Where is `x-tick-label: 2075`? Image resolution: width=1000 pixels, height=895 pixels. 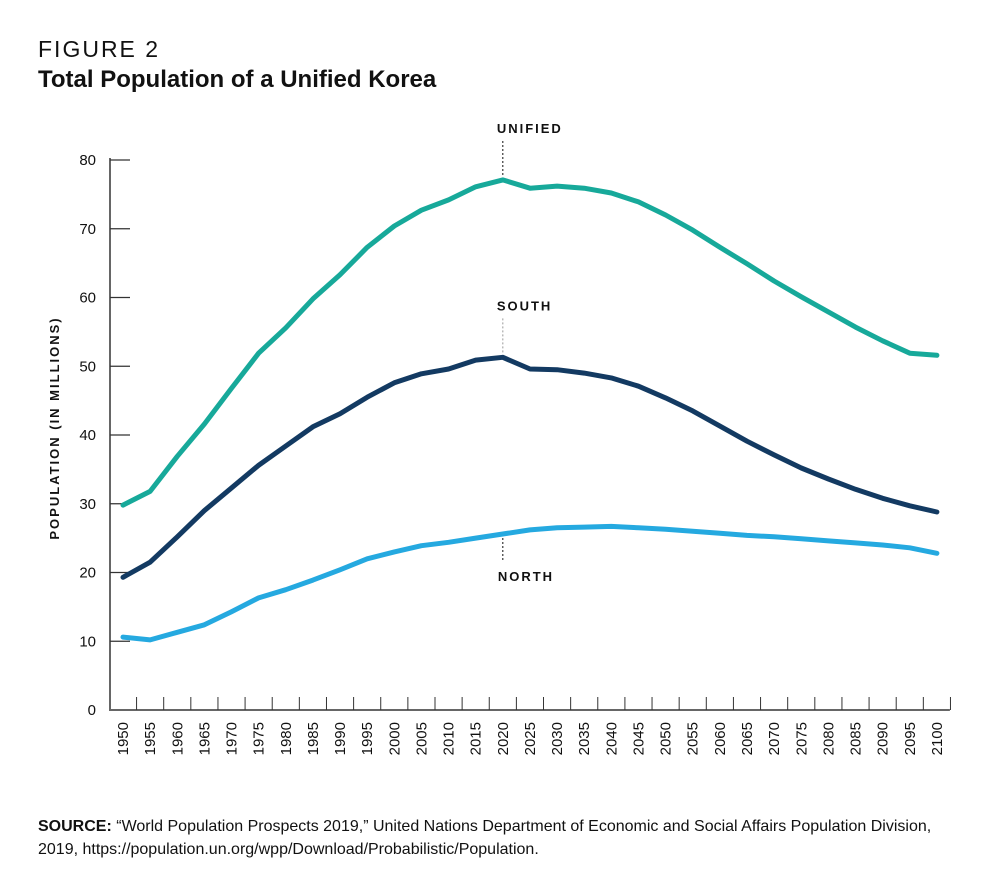
x-tick-label: 2075 is located at coordinates (801, 738).